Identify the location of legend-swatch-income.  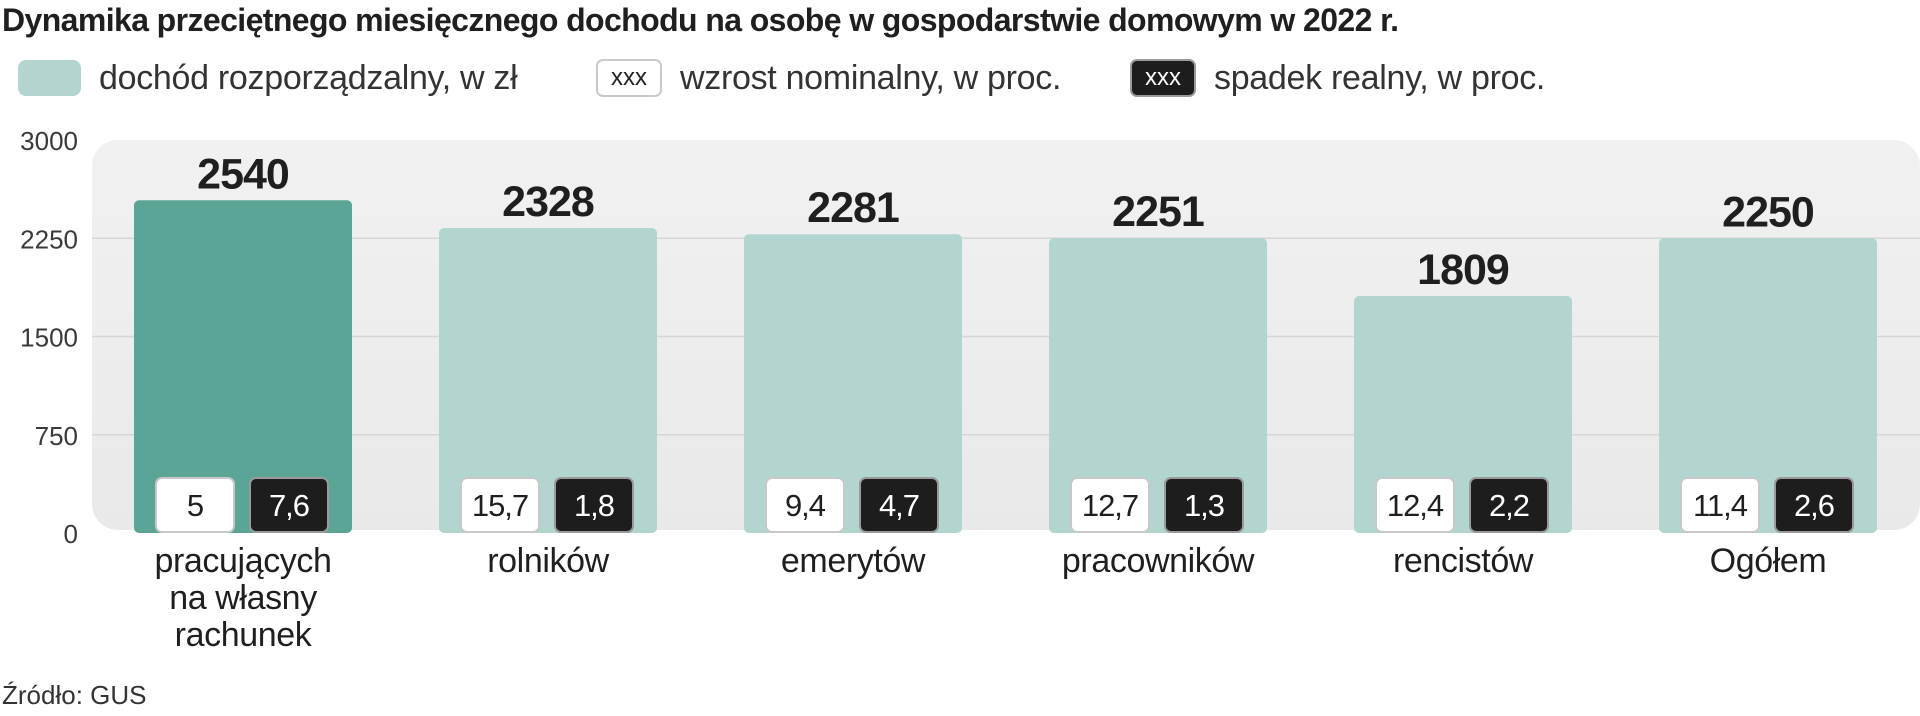
(49, 78).